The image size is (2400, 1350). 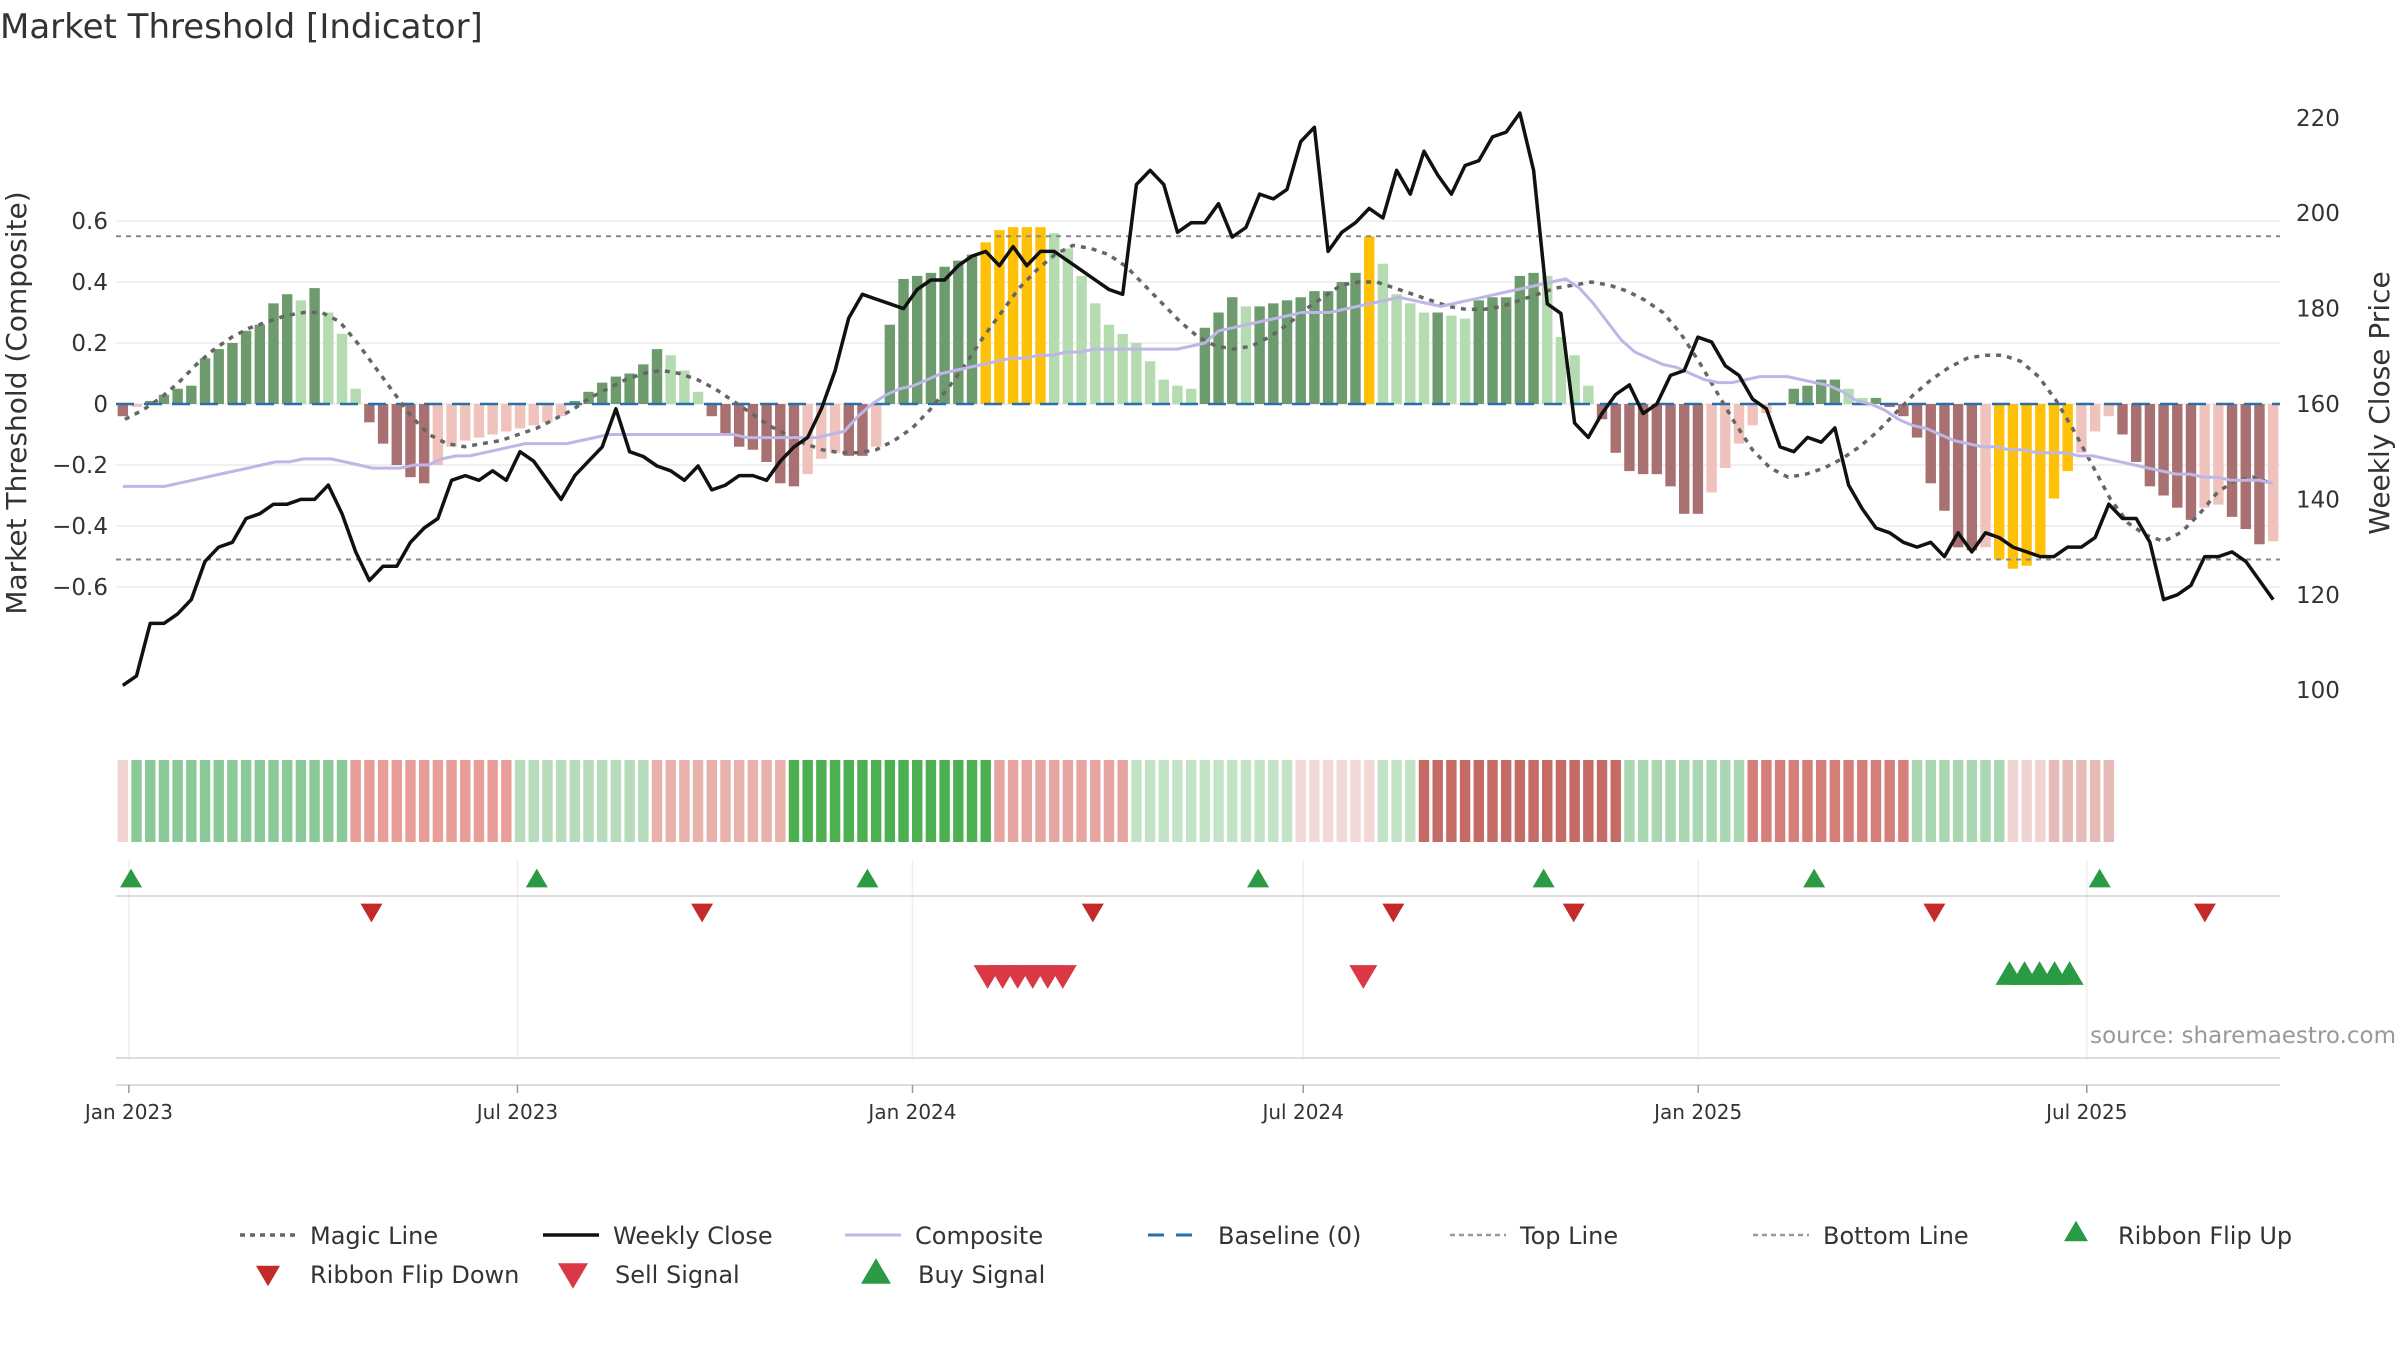 What do you see at coordinates (374, 1236) in the screenshot?
I see `legend-label: Magic Line` at bounding box center [374, 1236].